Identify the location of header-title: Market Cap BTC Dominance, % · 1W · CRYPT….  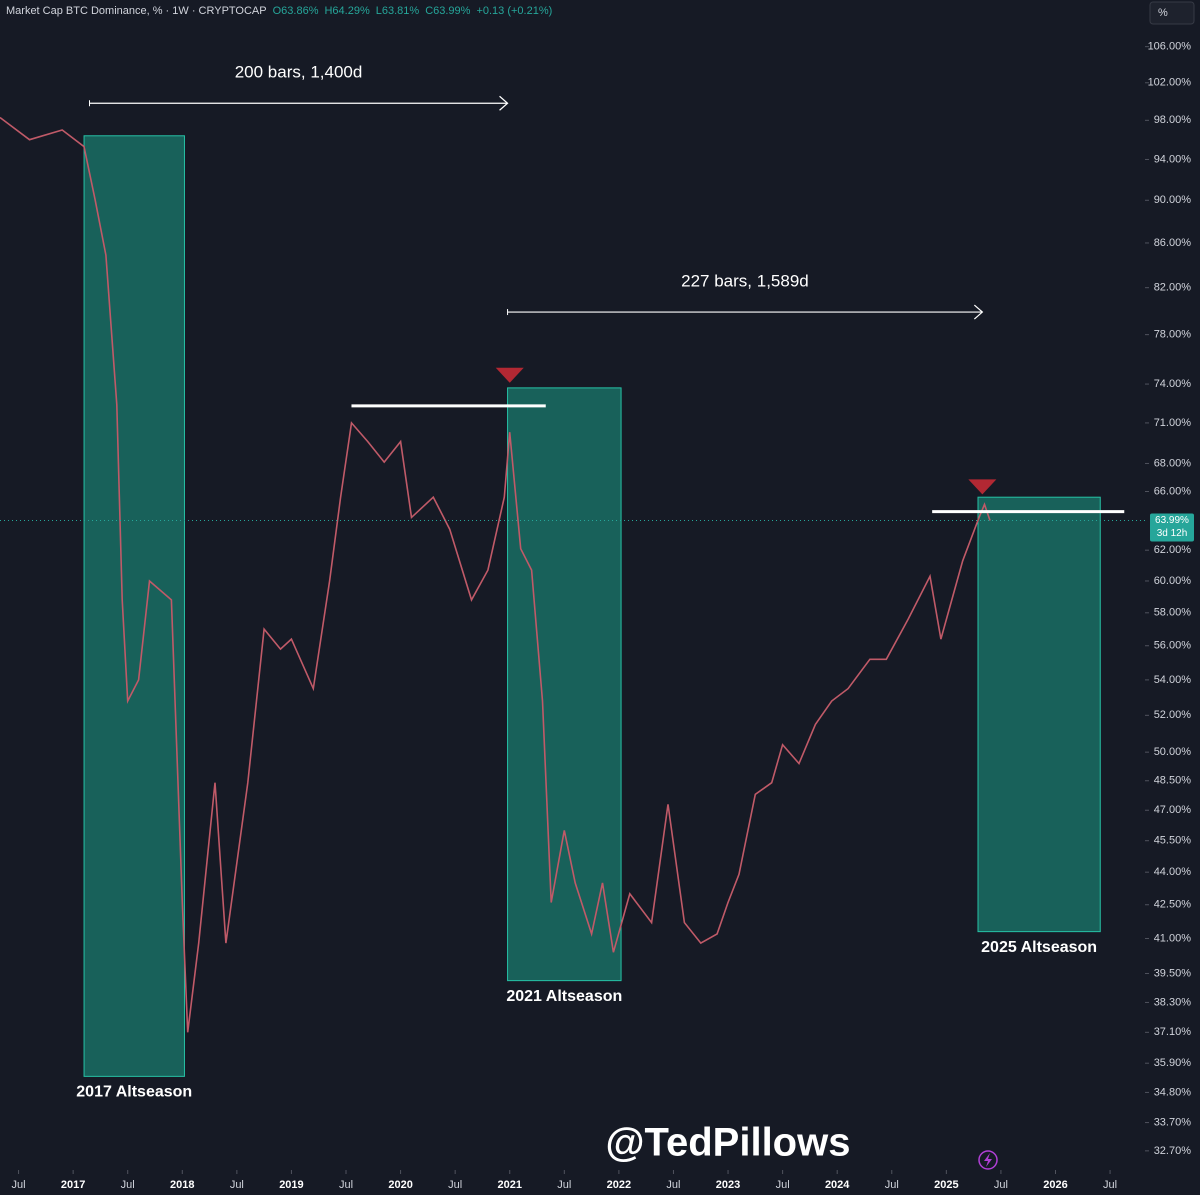
(136, 11).